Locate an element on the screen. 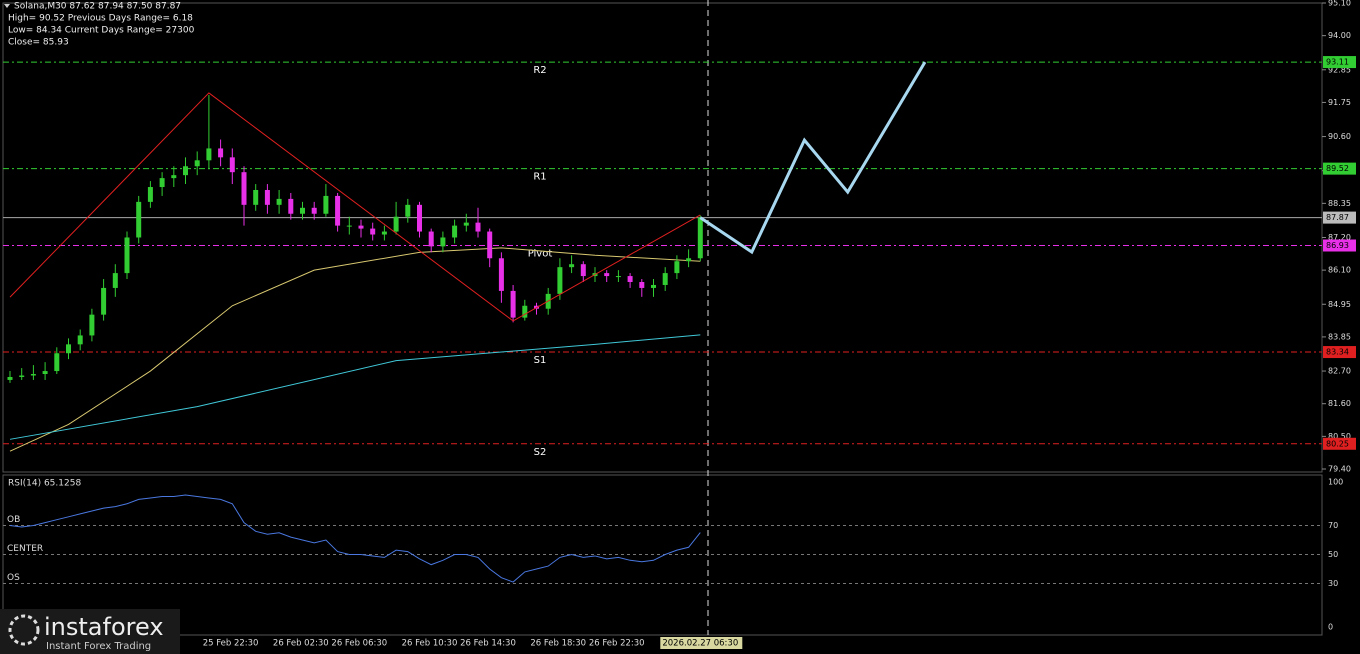  logo-icon is located at coordinates (24, 630).